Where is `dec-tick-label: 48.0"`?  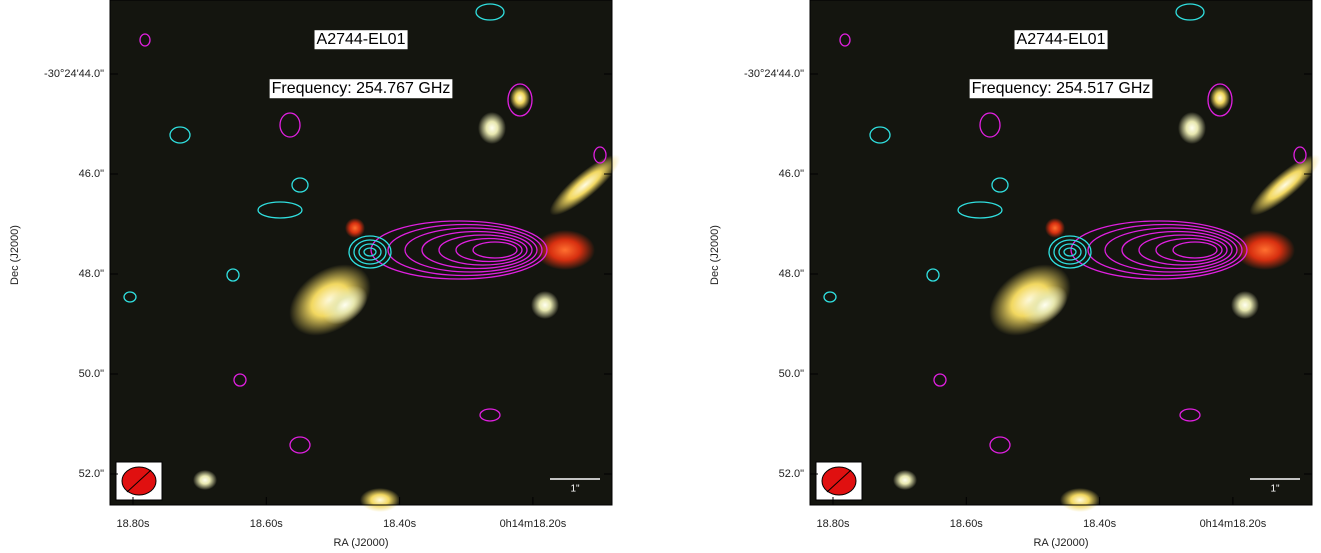 dec-tick-label: 48.0" is located at coordinates (791, 274).